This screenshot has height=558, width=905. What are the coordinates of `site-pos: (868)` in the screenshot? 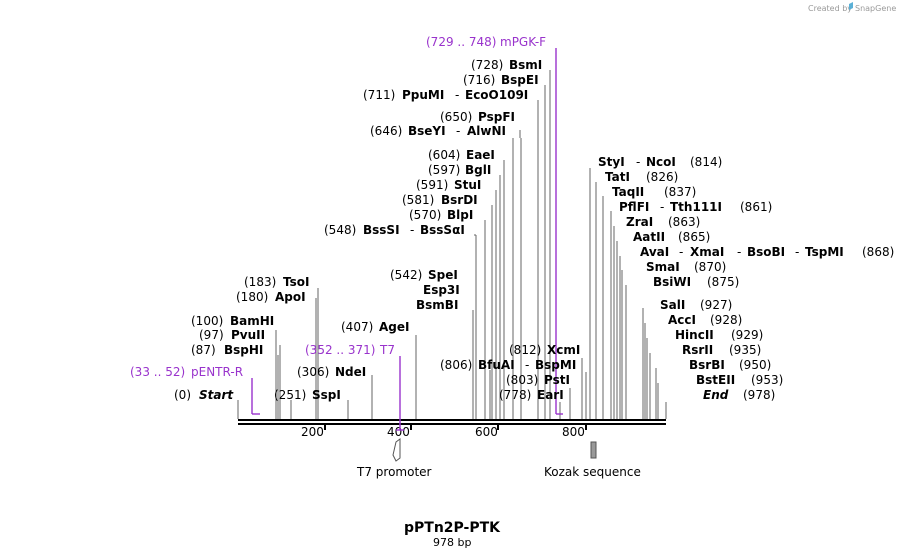 It's located at (878, 252).